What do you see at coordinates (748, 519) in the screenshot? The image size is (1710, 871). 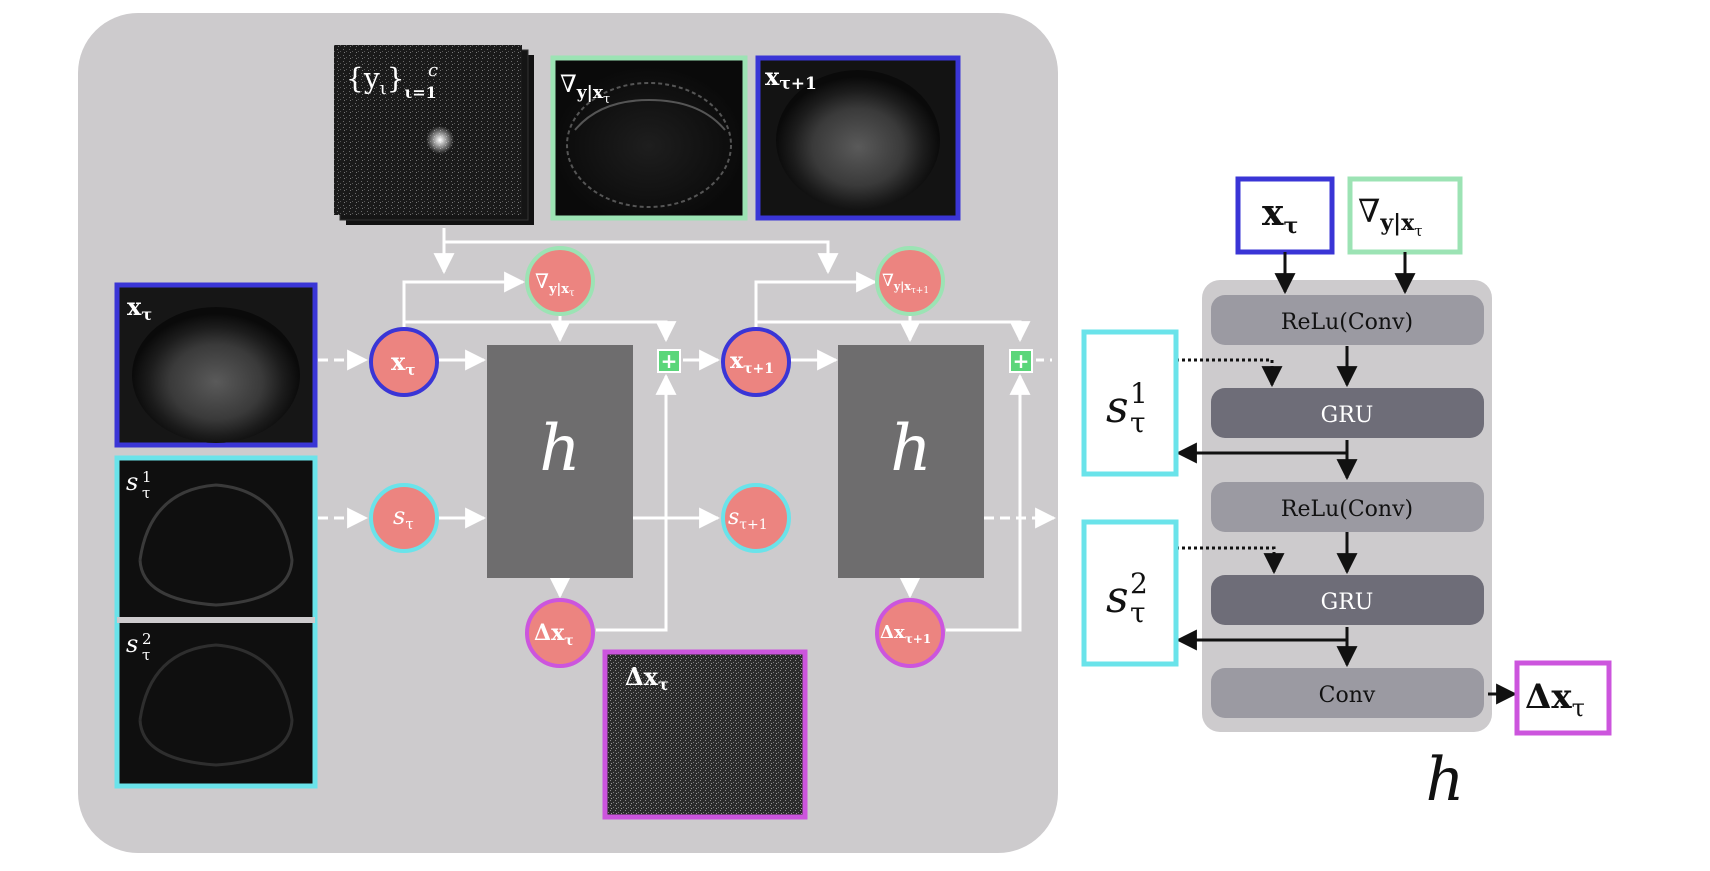 I see `svg-text: sτ+1` at bounding box center [748, 519].